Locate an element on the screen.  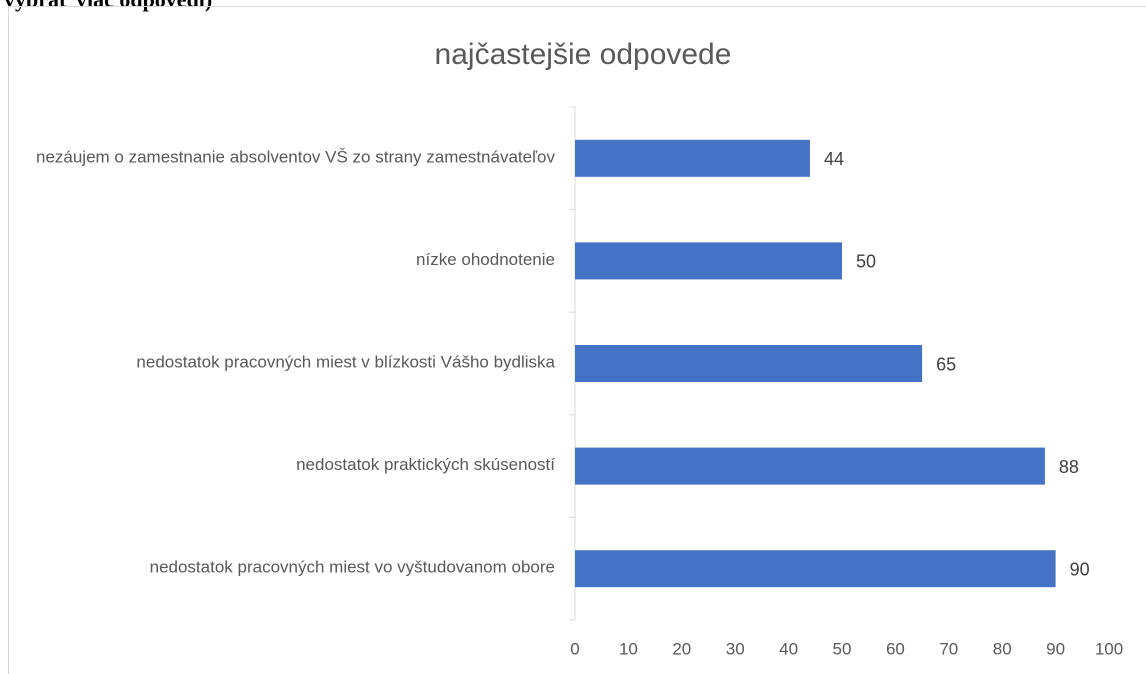
x-tick-label: 0 is located at coordinates (574, 648).